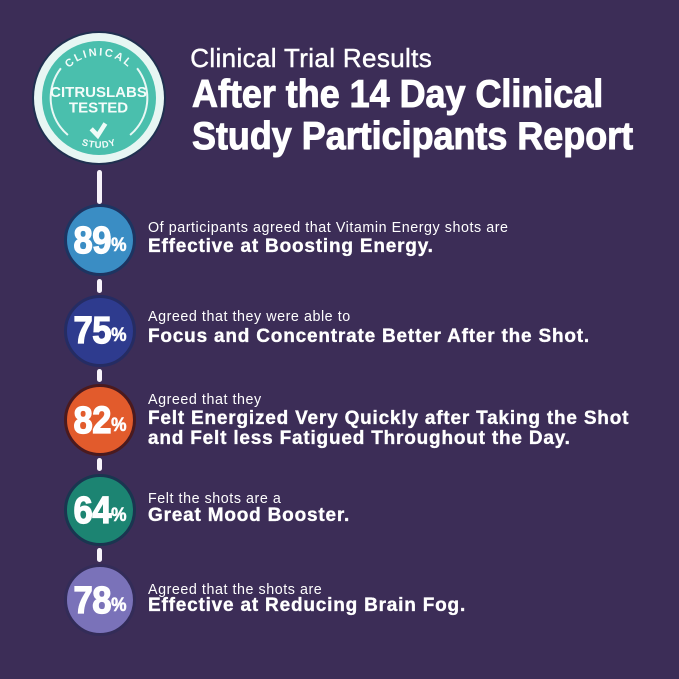 The image size is (679, 679). What do you see at coordinates (98, 144) in the screenshot?
I see `svg-text: STUDY` at bounding box center [98, 144].